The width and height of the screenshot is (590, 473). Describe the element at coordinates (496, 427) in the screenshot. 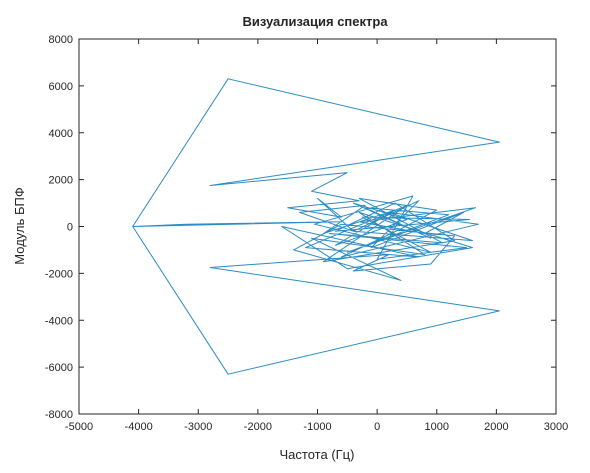

I see `x-tick-label: 2000` at that location.